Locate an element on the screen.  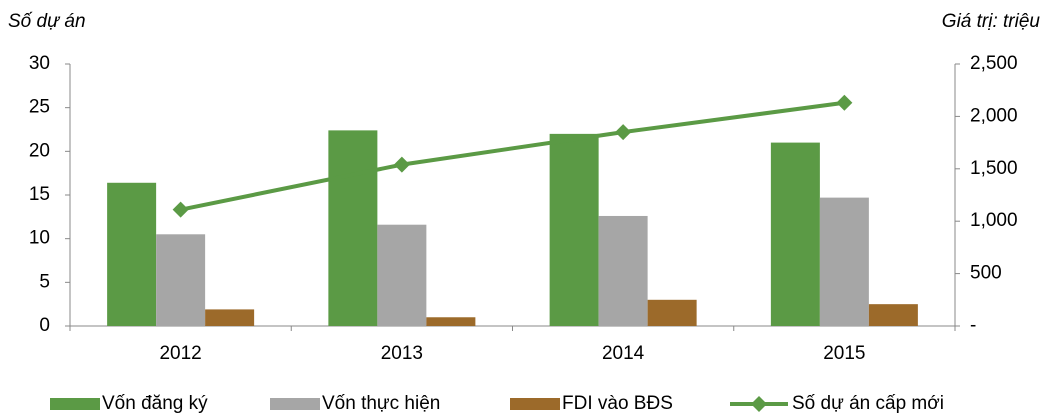
y-tick-label: 15 is located at coordinates (39, 194).